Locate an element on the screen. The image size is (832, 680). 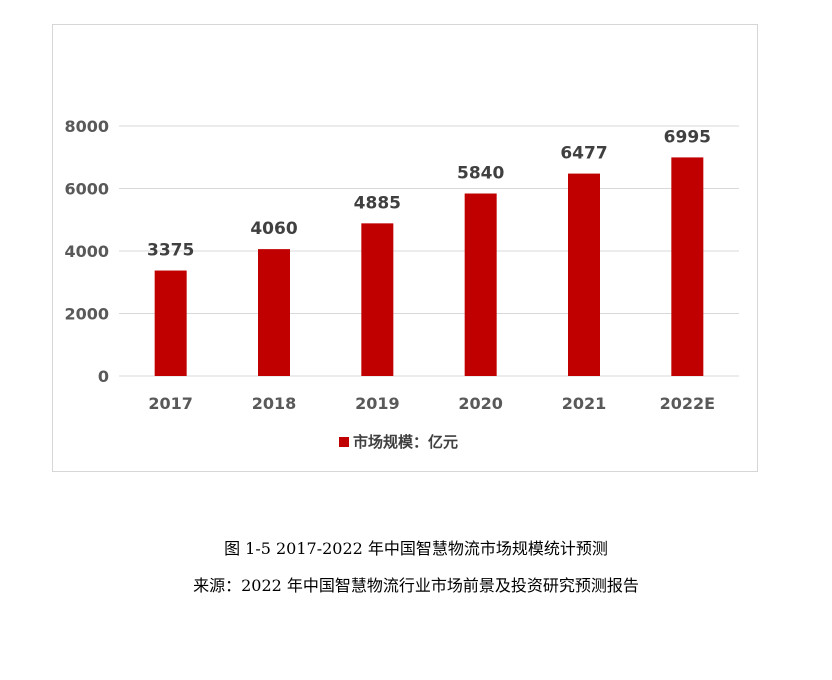
data-label: 6995 is located at coordinates (687, 137).